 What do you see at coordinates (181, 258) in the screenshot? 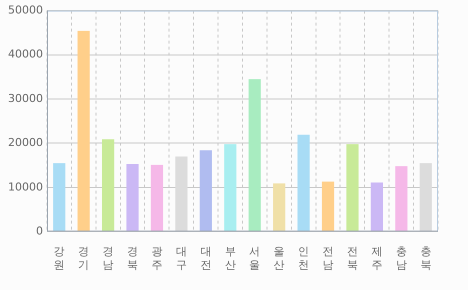
I see `x-tick-label: 대구` at bounding box center [181, 258].